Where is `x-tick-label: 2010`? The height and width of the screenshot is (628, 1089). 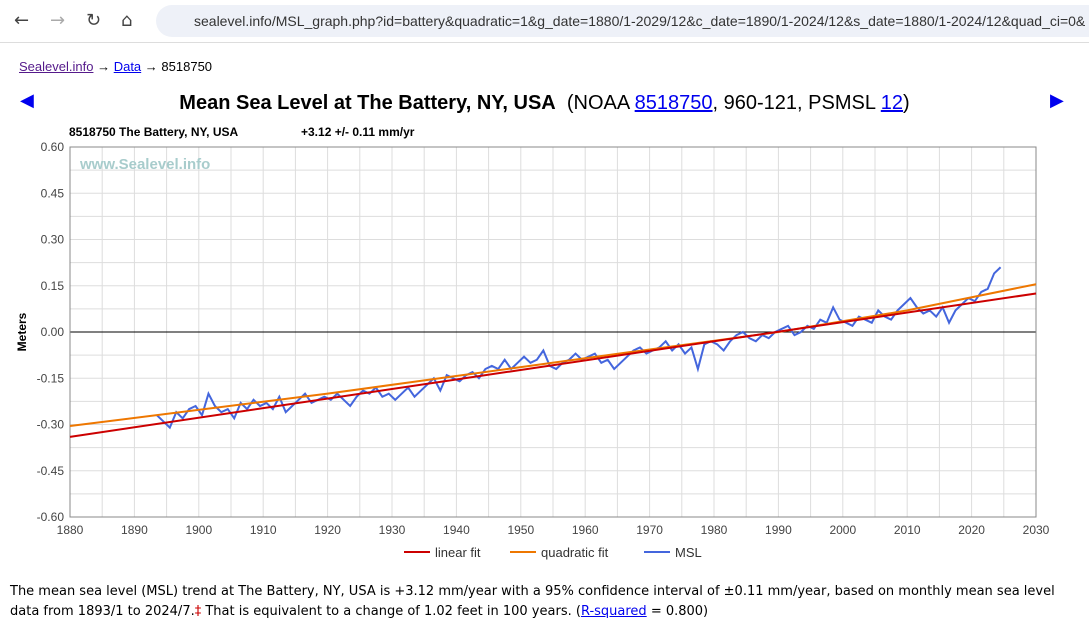
x-tick-label: 2010 is located at coordinates (907, 530).